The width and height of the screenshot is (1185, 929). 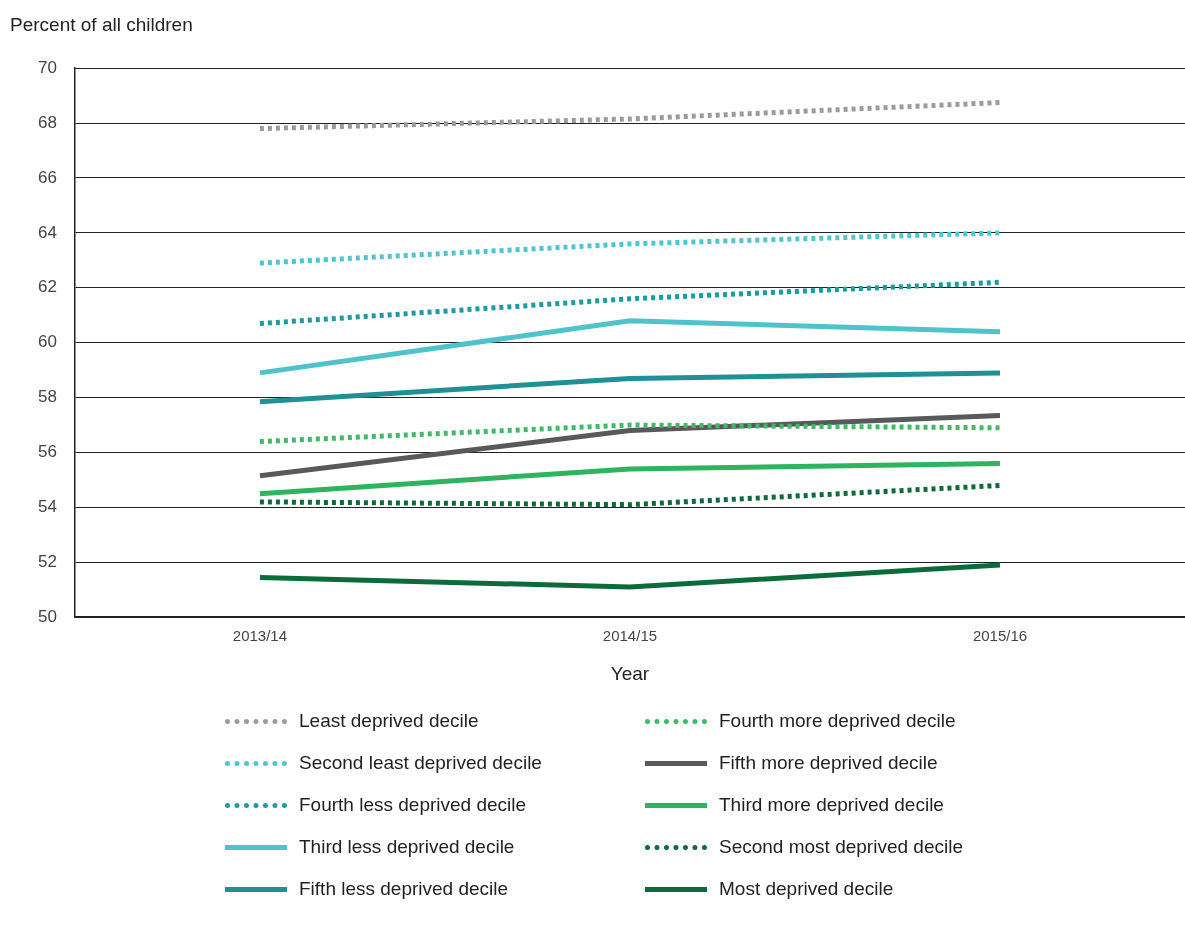 What do you see at coordinates (47, 452) in the screenshot?
I see `y-tick-label: 56` at bounding box center [47, 452].